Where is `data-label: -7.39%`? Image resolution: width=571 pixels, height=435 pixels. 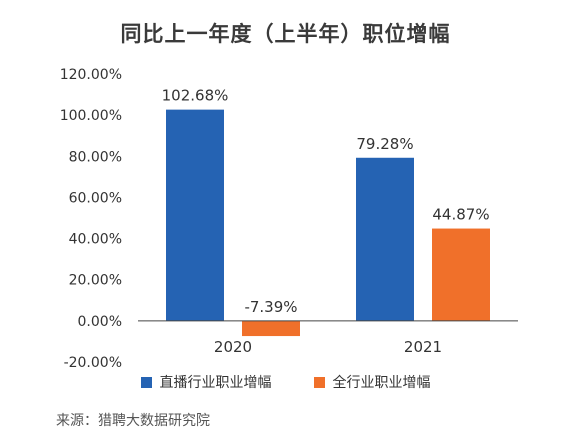
data-label: -7.39% is located at coordinates (270, 307).